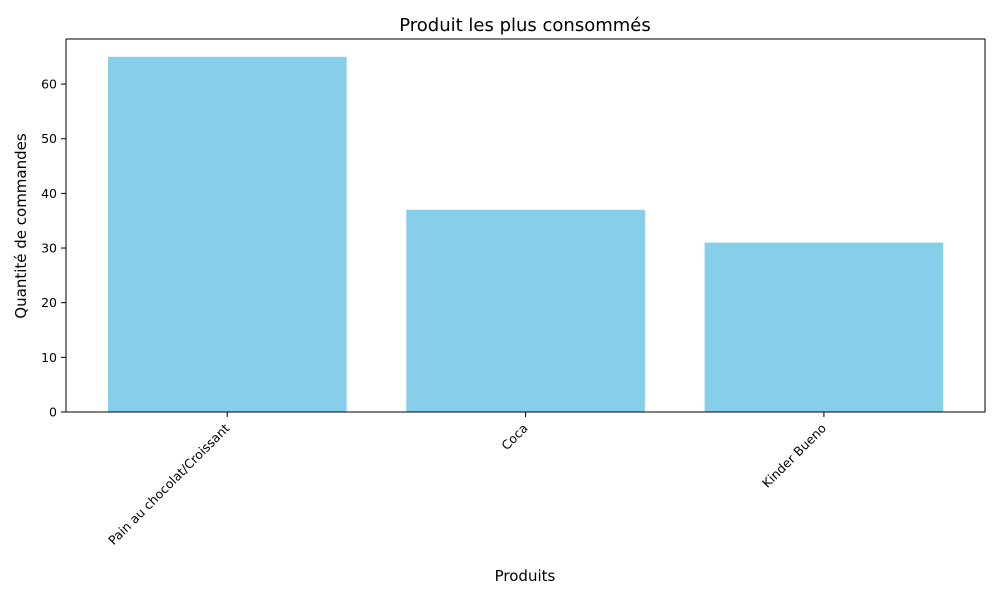 The width and height of the screenshot is (1000, 600). What do you see at coordinates (49, 302) in the screenshot?
I see `y-tick-label: 20` at bounding box center [49, 302].